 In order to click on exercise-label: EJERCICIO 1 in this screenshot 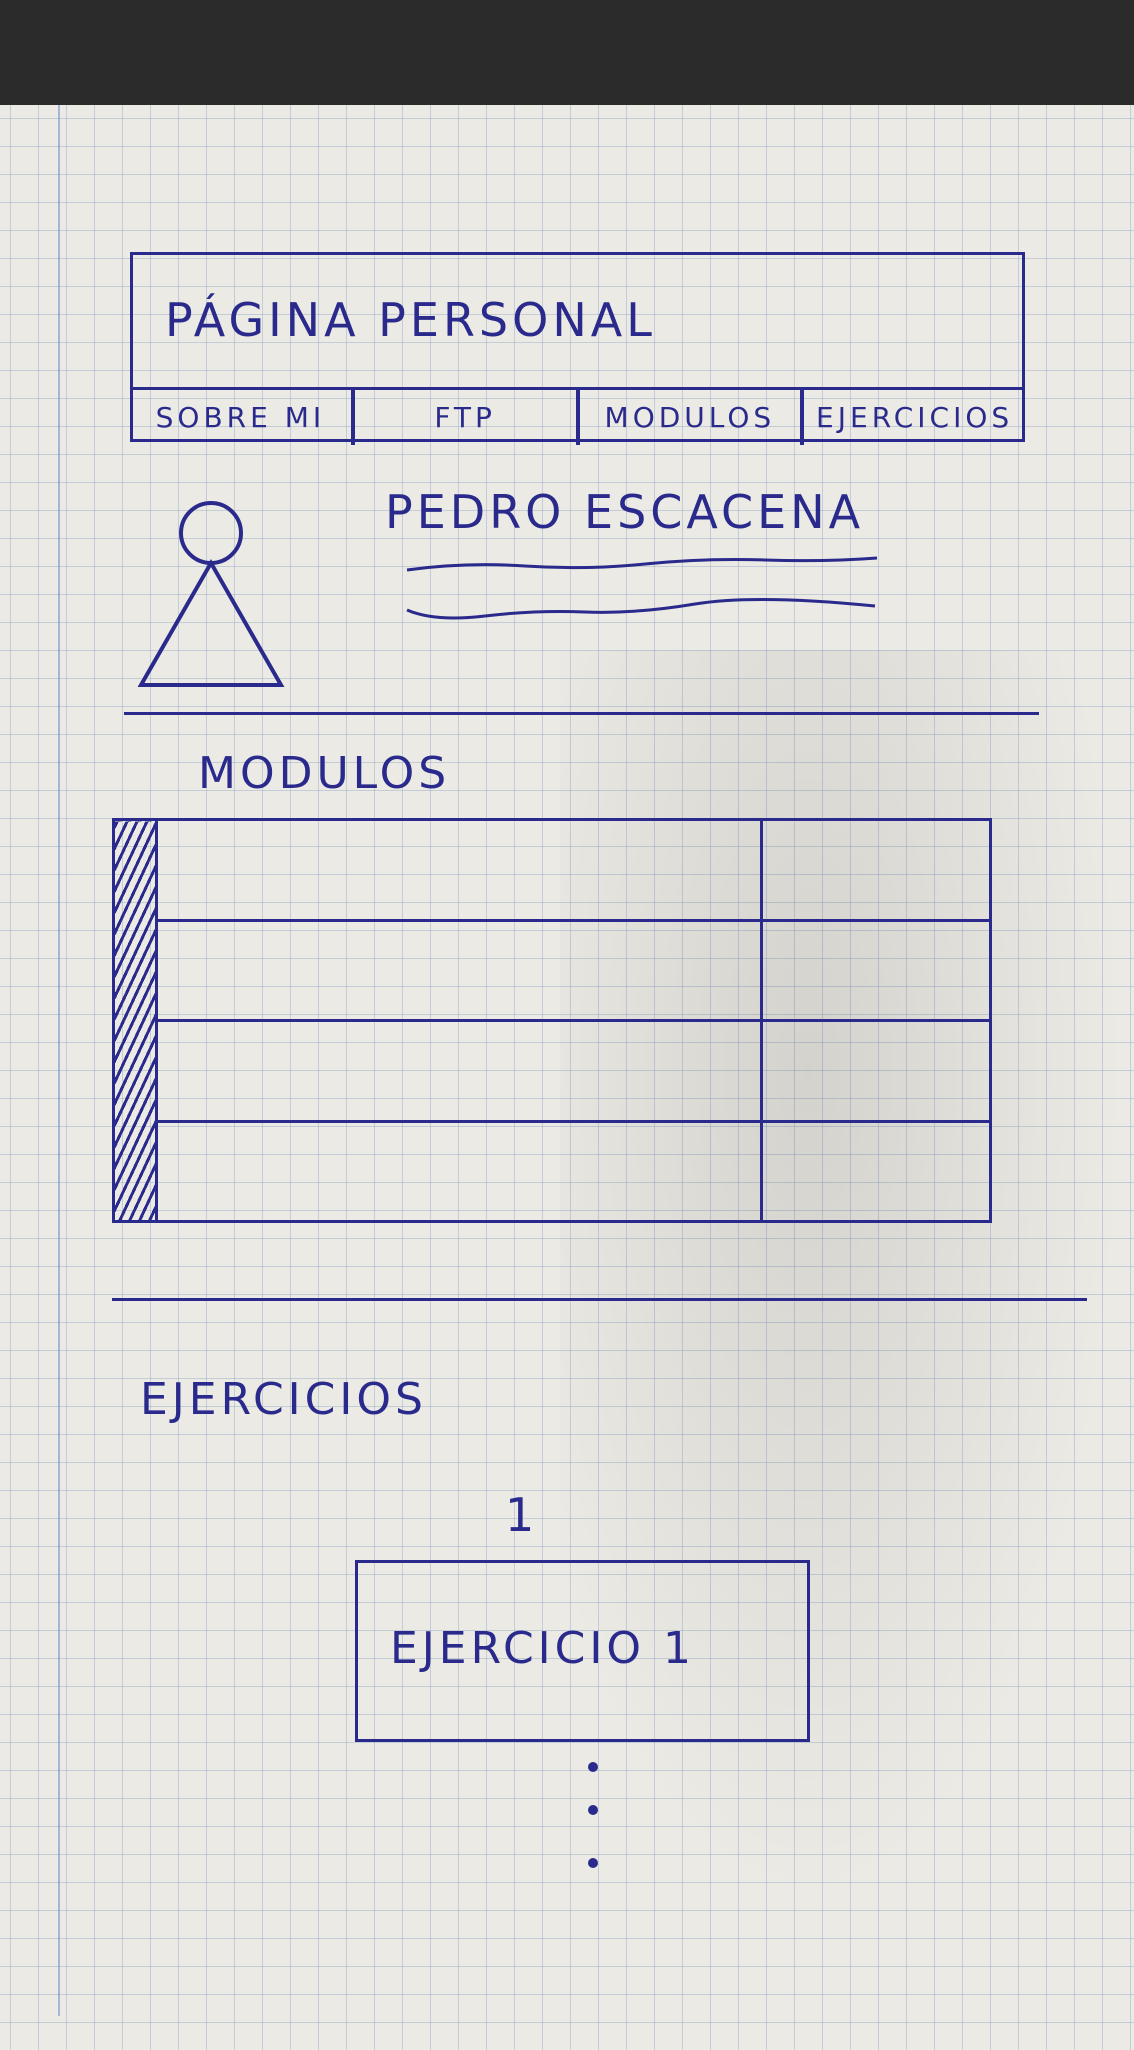, I will do `click(542, 1648)`.